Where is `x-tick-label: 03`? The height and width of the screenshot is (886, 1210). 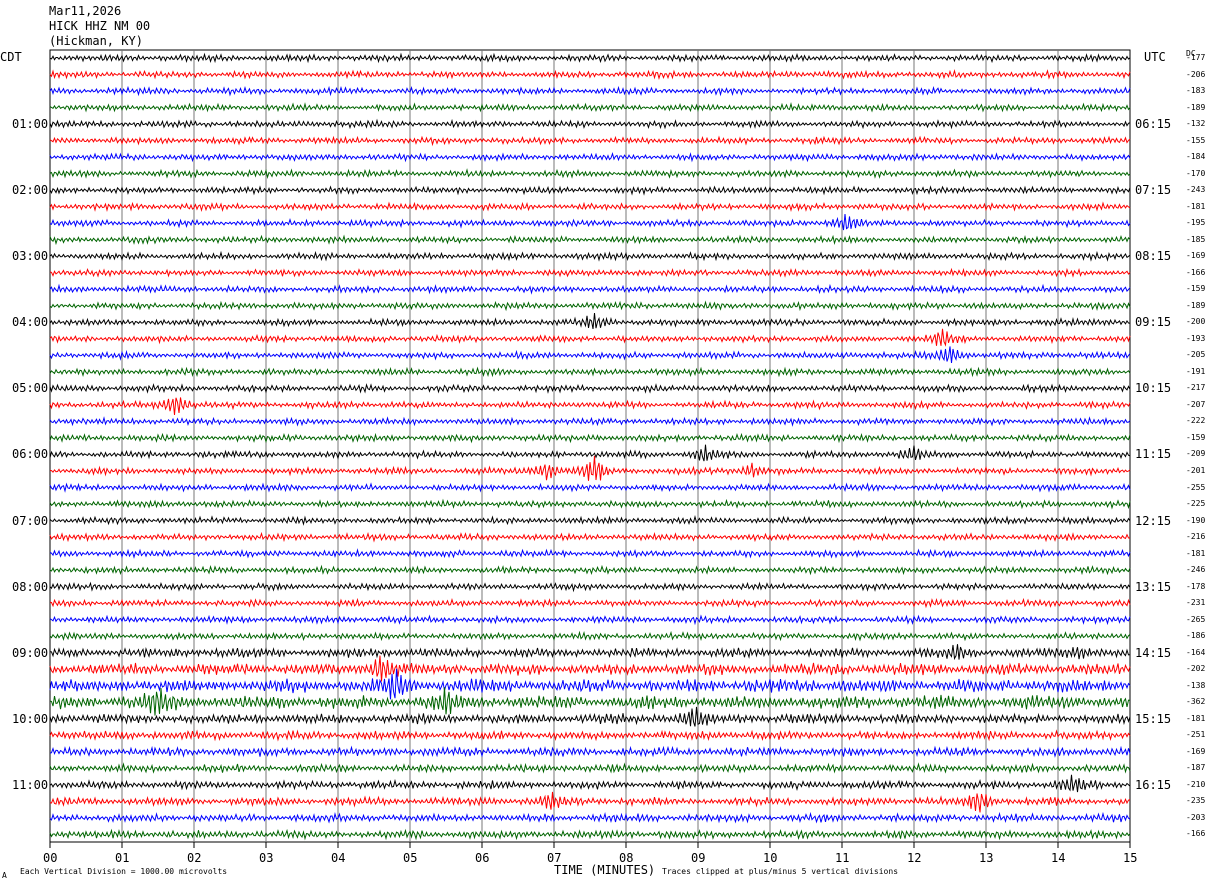
x-tick-label: 03 is located at coordinates (266, 858).